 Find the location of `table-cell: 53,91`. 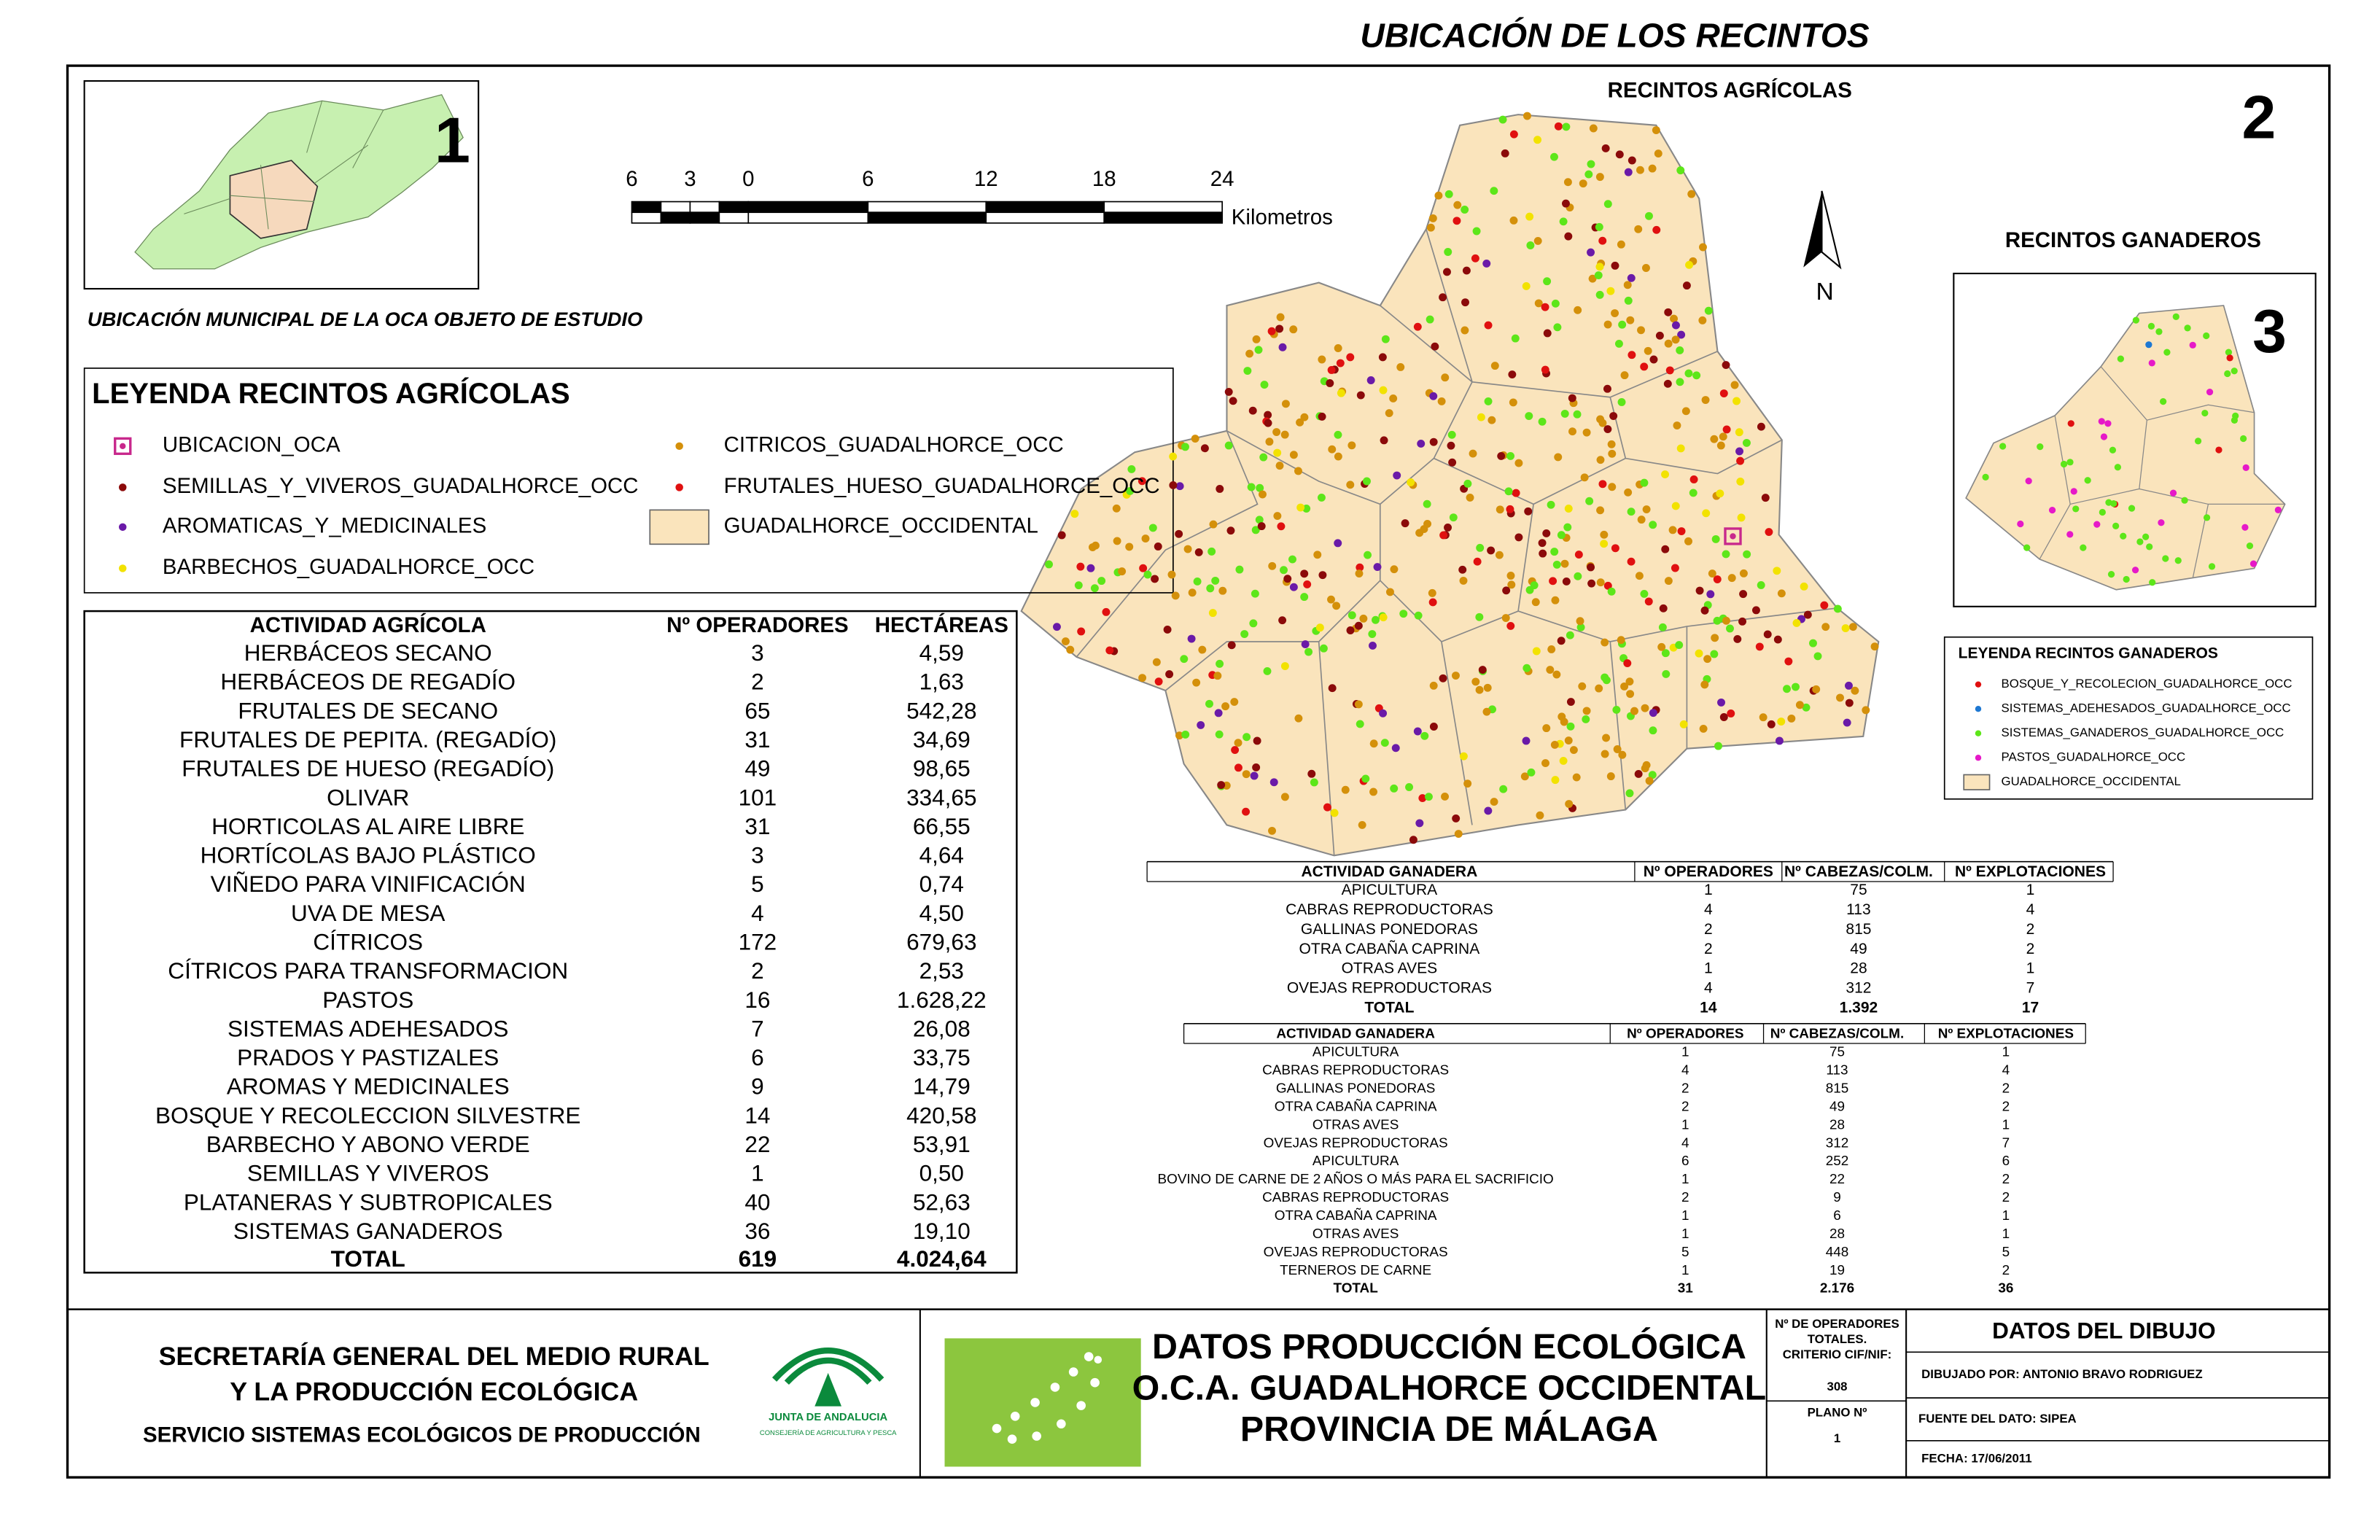

table-cell: 53,91 is located at coordinates (942, 1144).